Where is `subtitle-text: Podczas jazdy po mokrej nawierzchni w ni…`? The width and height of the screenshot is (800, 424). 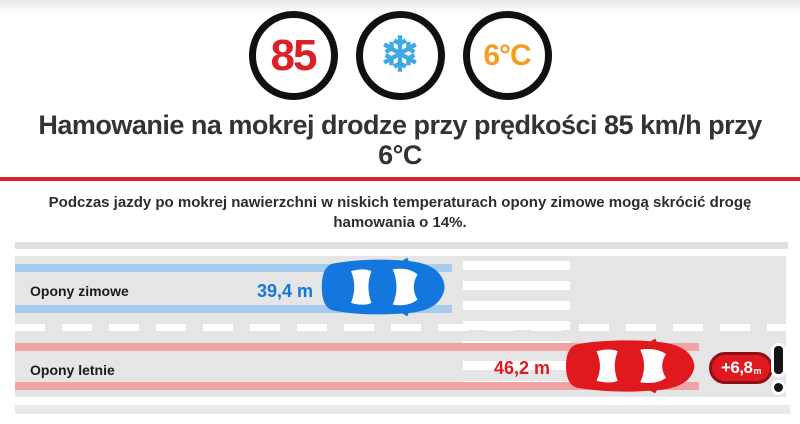
subtitle-text: Podczas jazdy po mokrej nawierzchni w ni… is located at coordinates (400, 212).